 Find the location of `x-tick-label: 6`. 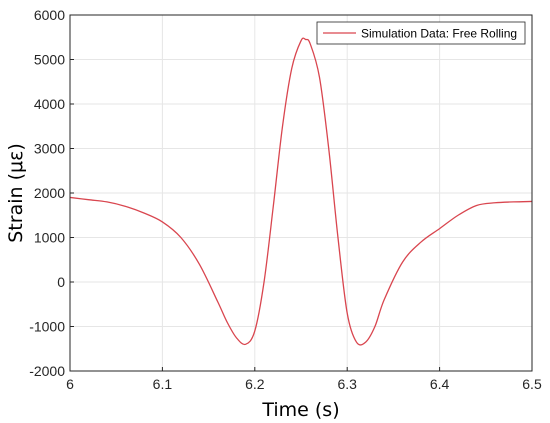

x-tick-label: 6 is located at coordinates (70, 384).